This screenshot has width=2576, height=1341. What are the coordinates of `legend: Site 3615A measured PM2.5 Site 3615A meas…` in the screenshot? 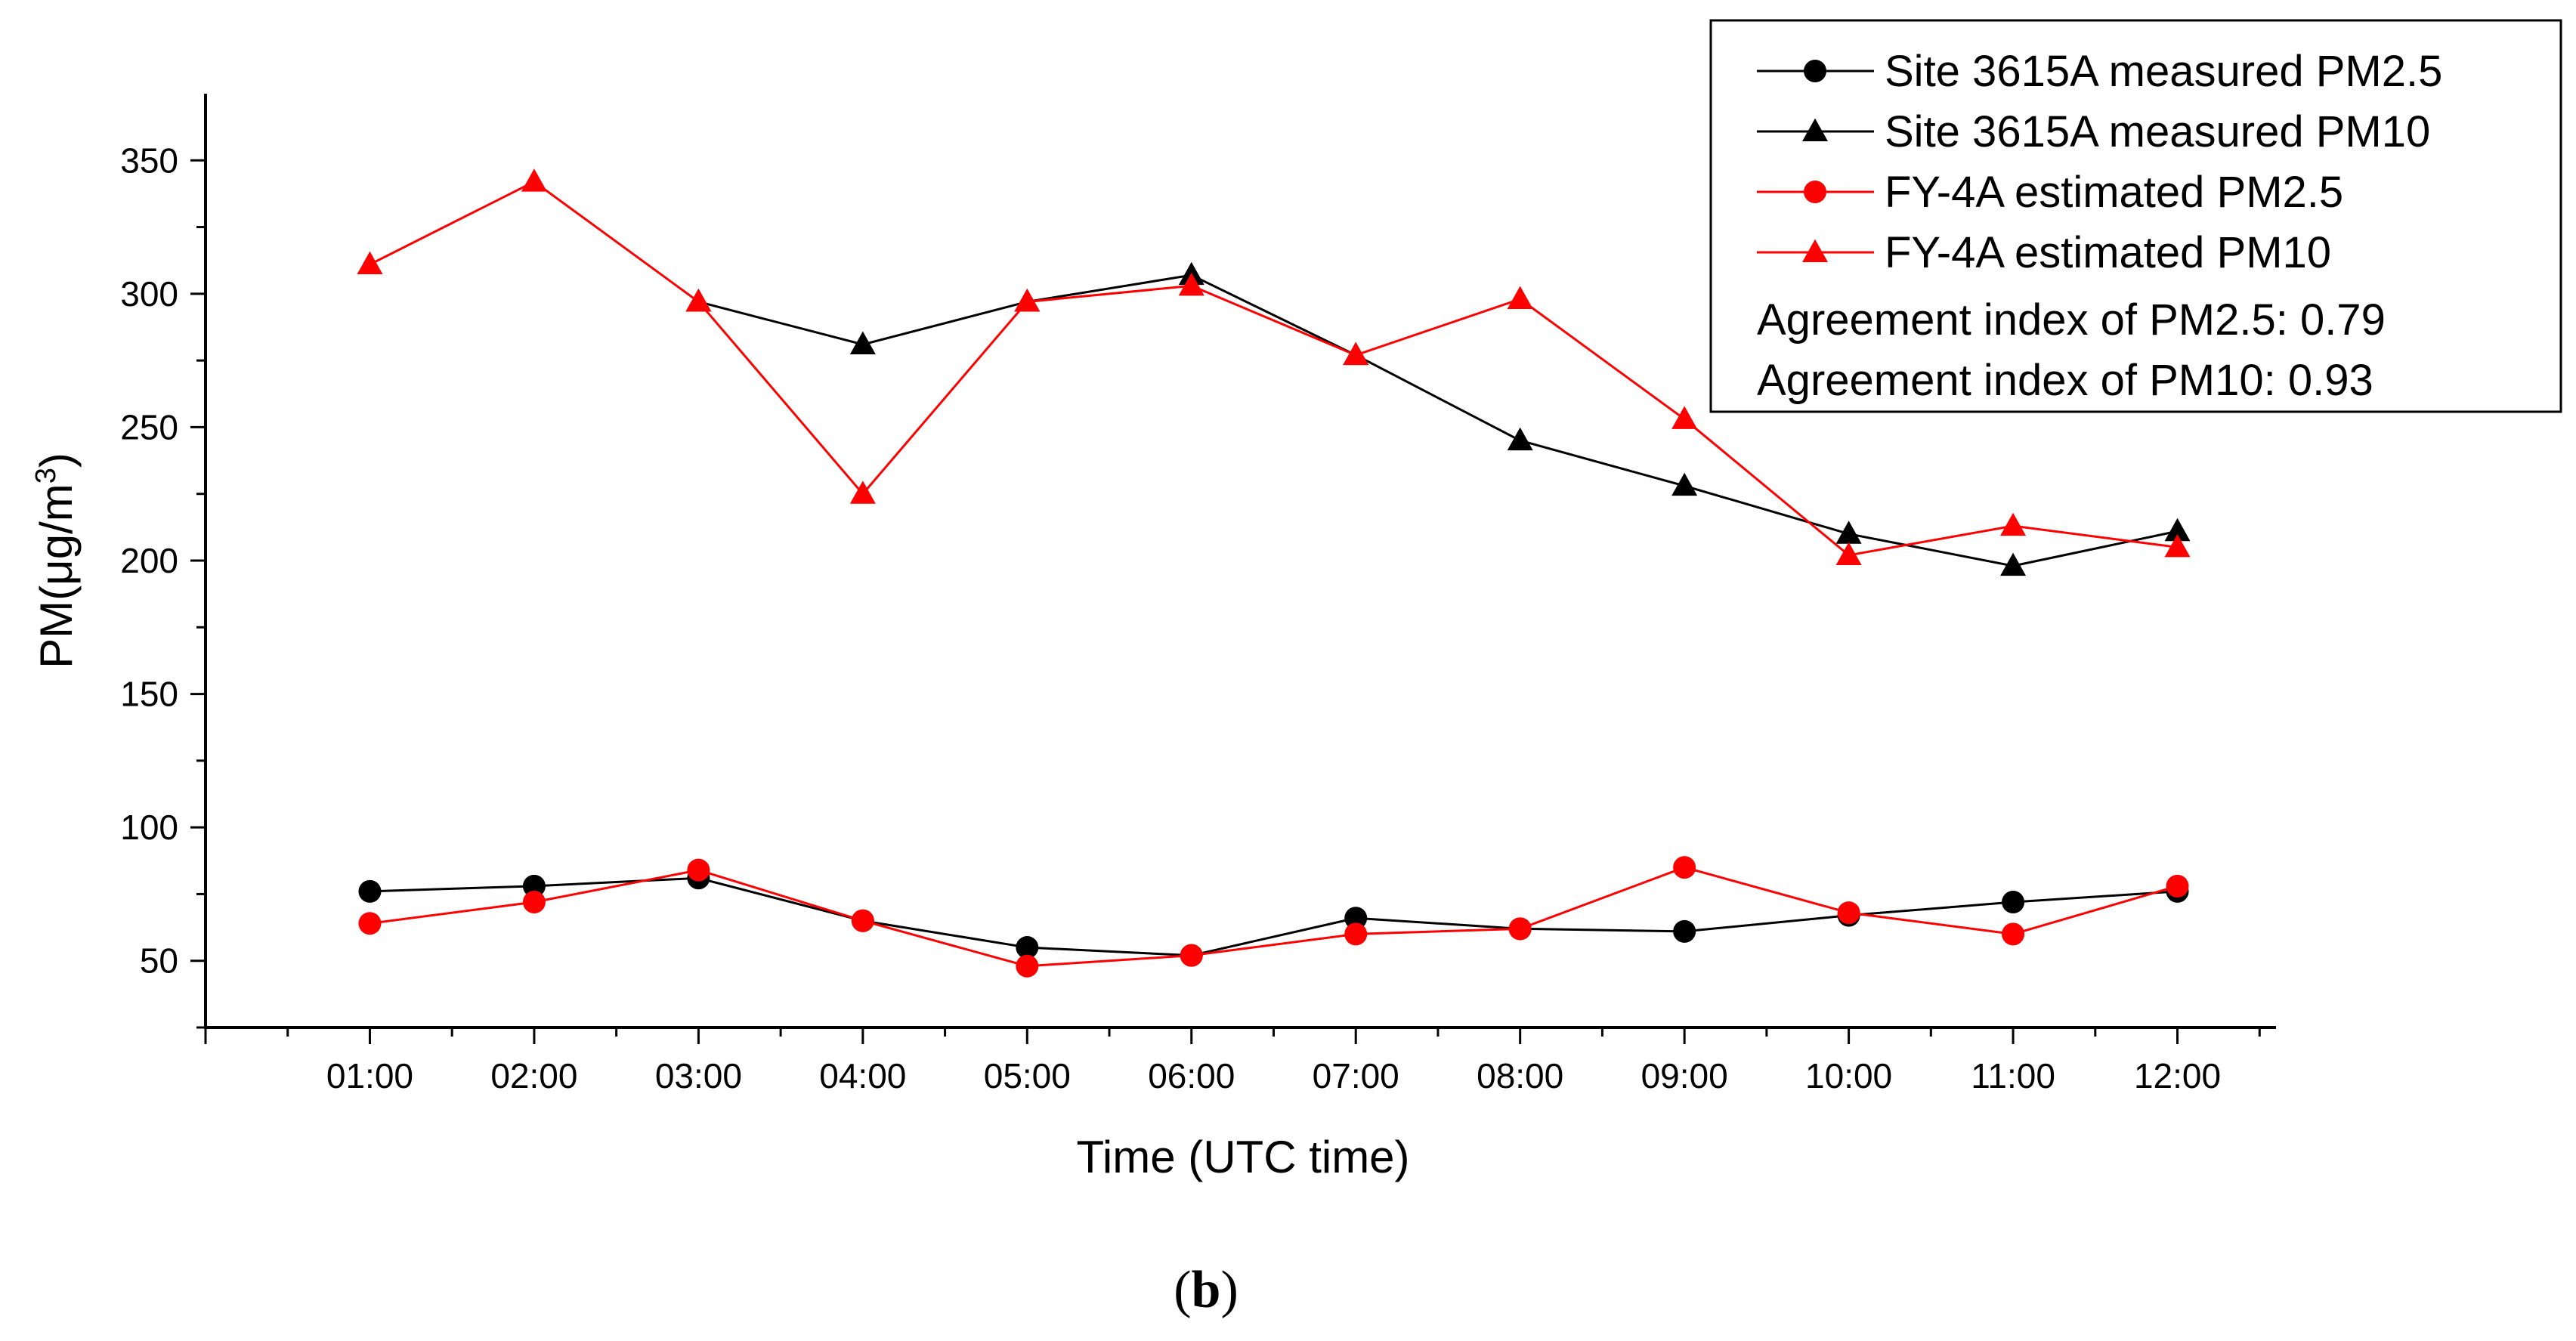 It's located at (2135, 216).